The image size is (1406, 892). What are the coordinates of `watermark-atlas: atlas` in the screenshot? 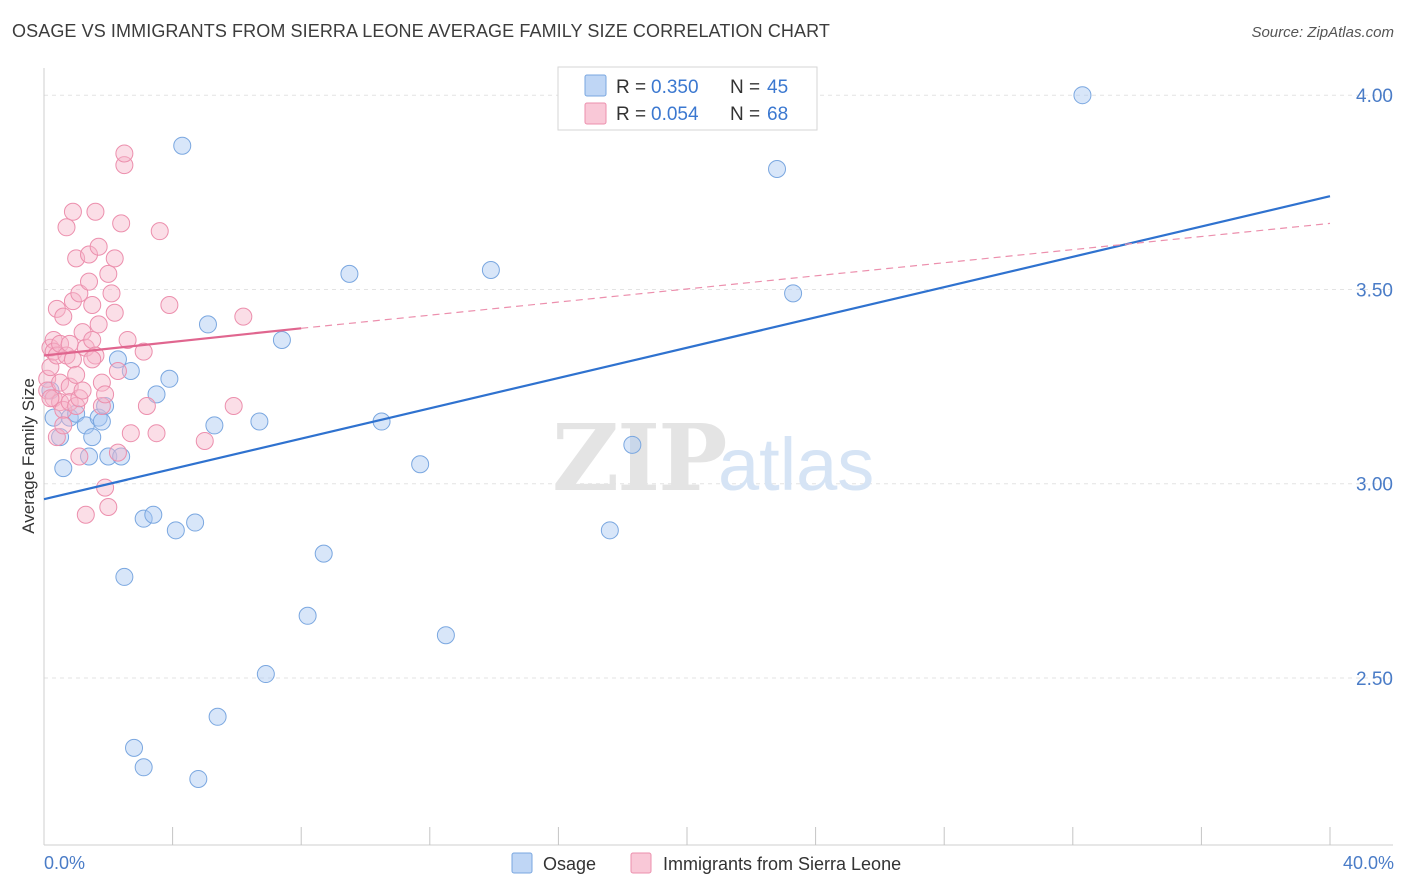 It's located at (796, 464).